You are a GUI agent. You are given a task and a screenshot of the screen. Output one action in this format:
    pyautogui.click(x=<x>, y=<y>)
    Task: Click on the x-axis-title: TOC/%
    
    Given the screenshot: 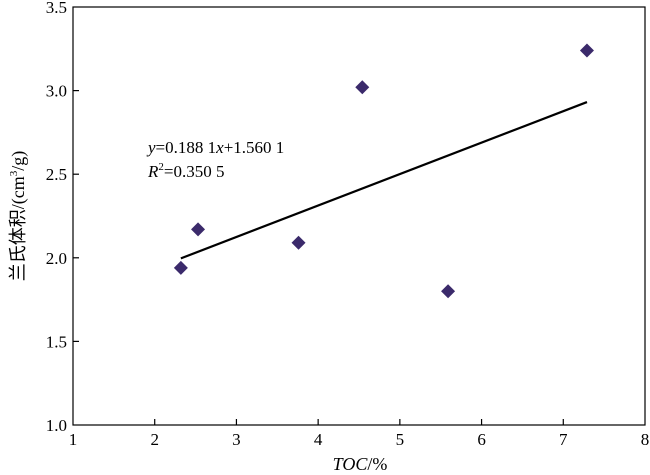 What is the action you would take?
    pyautogui.click(x=360, y=464)
    